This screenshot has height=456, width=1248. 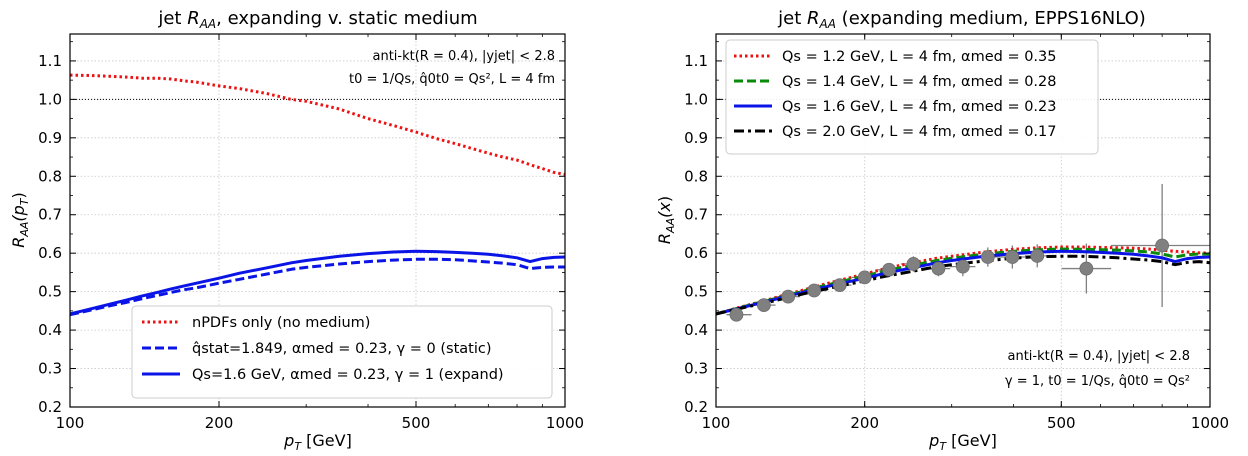 What do you see at coordinates (670, 226) in the screenshot?
I see `right-ylabel-sub: AA` at bounding box center [670, 226].